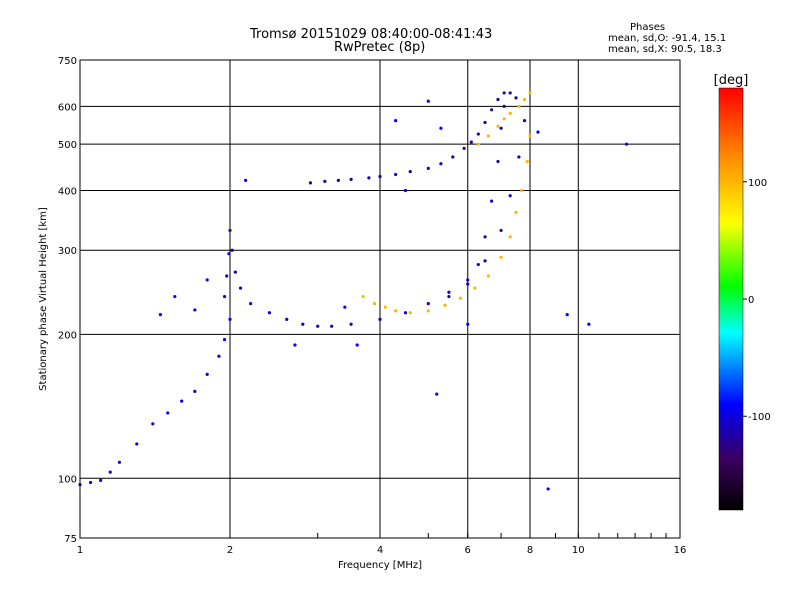  Describe the element at coordinates (530, 550) in the screenshot. I see `x-tick-label: 8` at that location.